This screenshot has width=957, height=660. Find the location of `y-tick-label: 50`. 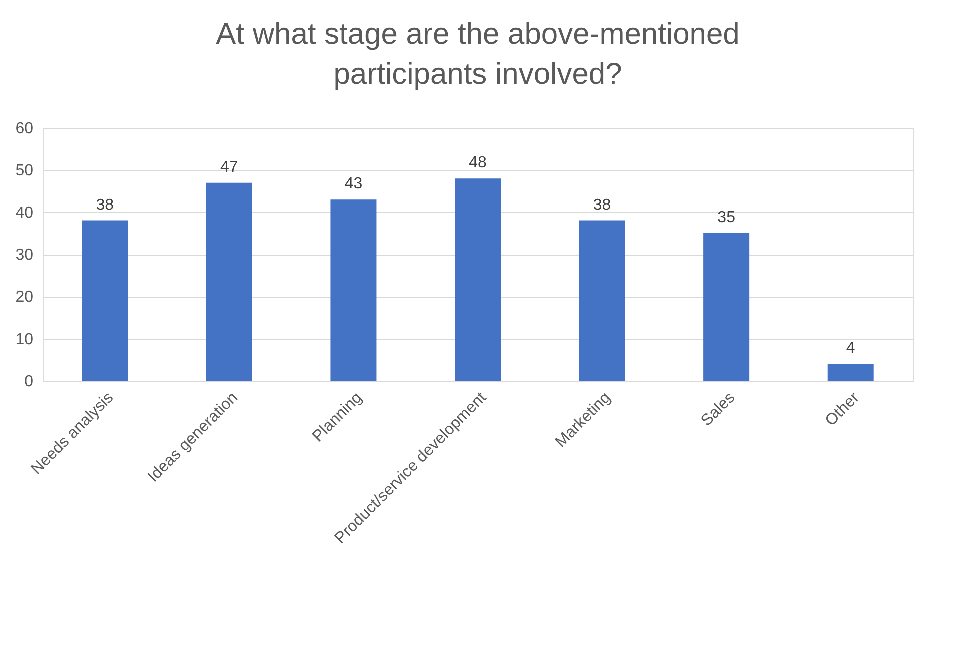

y-tick-label: 50 is located at coordinates (25, 171).